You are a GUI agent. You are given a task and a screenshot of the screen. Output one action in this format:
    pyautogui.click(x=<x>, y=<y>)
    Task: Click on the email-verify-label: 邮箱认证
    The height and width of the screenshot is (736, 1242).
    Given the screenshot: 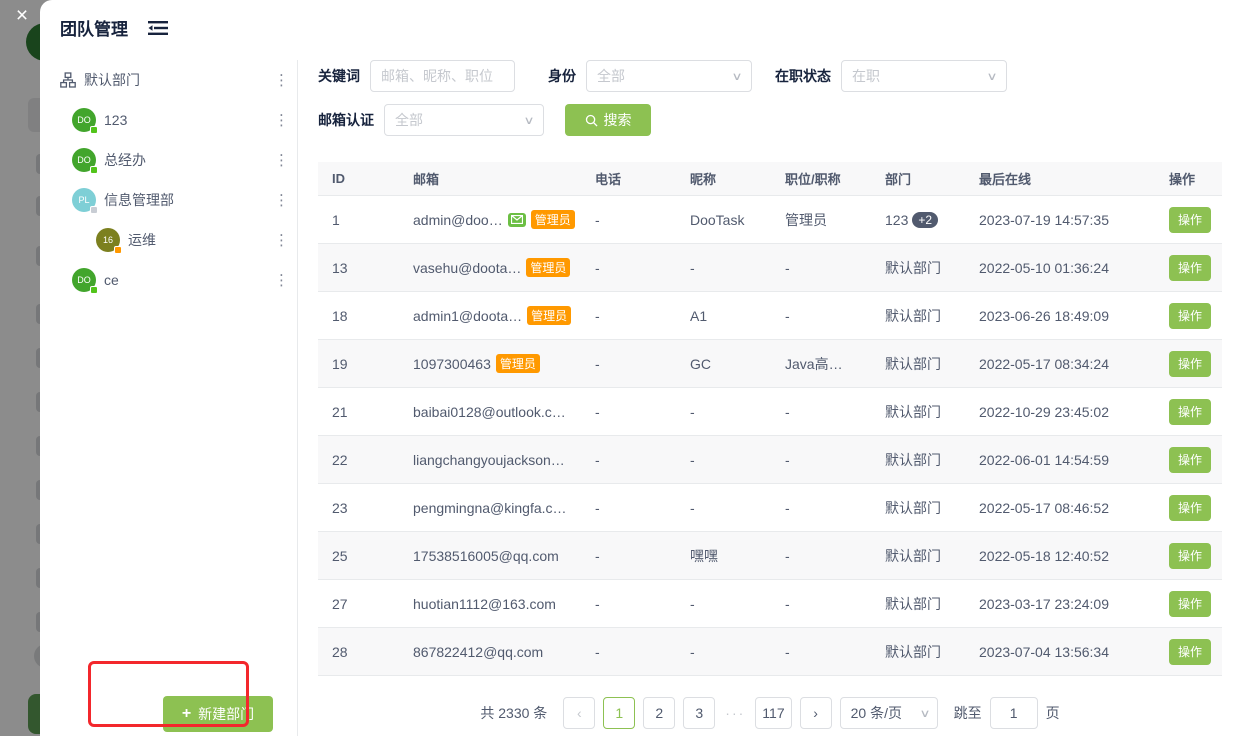 What is the action you would take?
    pyautogui.click(x=346, y=120)
    